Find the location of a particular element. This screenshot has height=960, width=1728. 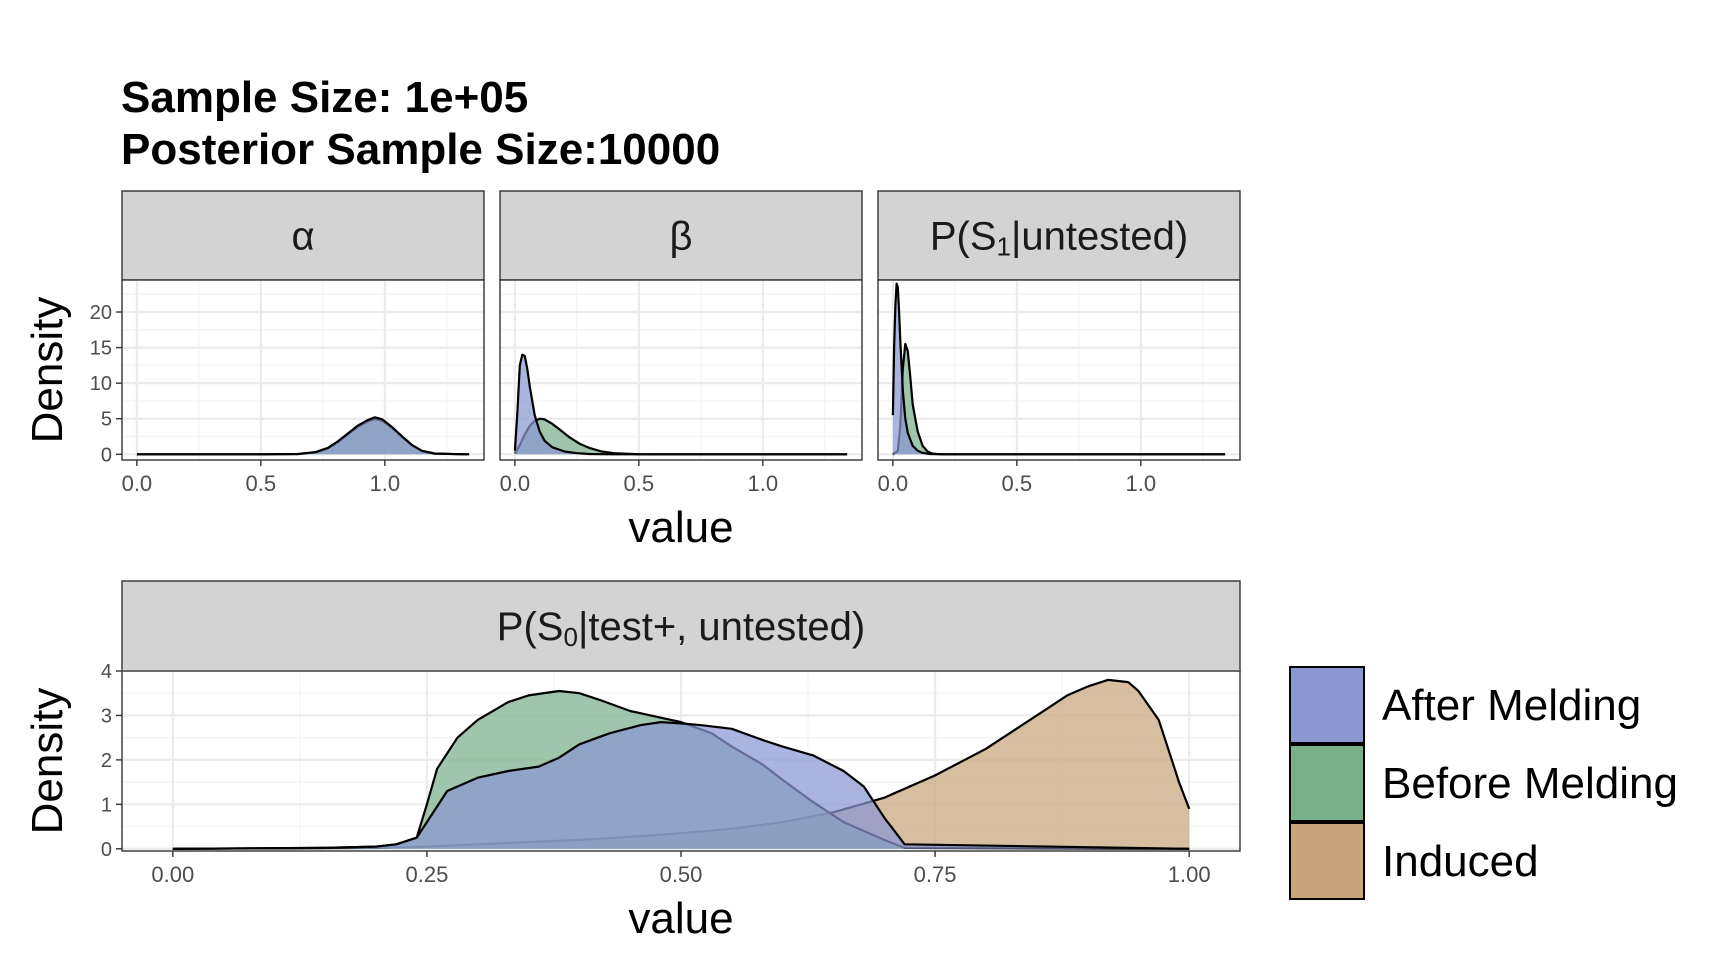

bottom-x-tick-label-0: 0.00 is located at coordinates (172, 874).